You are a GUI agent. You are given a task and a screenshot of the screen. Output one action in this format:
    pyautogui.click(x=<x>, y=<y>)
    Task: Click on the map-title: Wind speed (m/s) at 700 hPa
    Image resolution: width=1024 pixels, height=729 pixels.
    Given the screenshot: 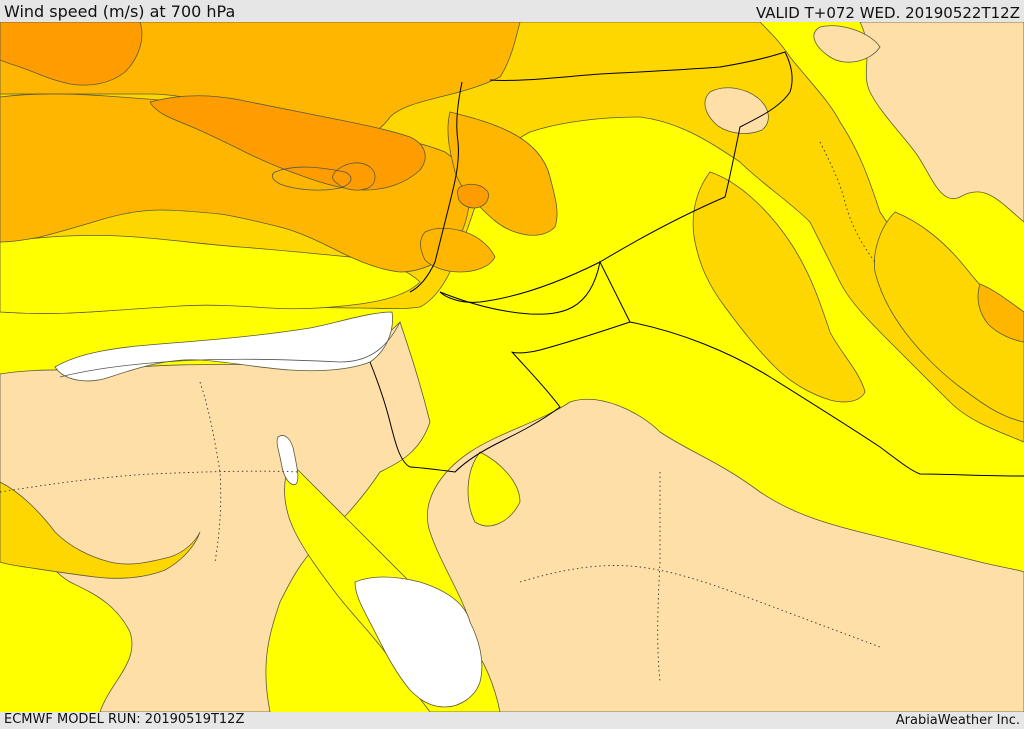 What is the action you would take?
    pyautogui.click(x=120, y=11)
    